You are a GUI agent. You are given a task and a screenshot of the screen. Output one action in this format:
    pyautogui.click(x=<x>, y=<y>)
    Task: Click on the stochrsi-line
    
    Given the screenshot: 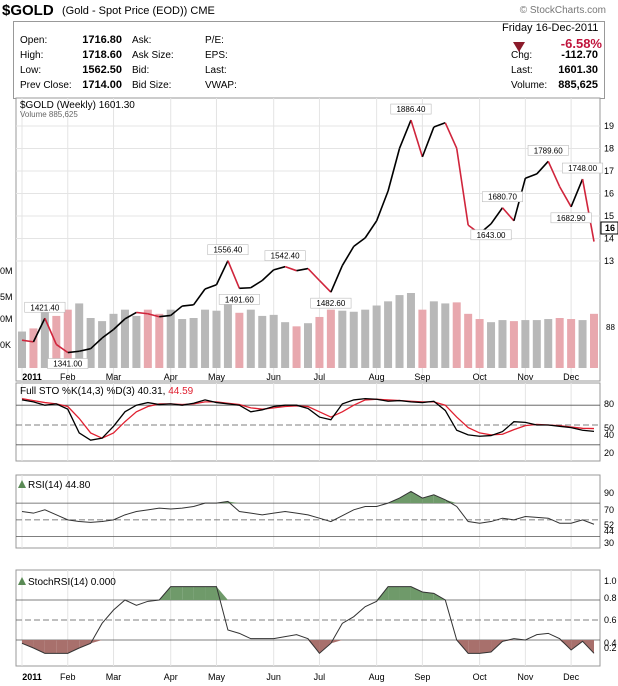 What is the action you would take?
    pyautogui.click(x=308, y=620)
    